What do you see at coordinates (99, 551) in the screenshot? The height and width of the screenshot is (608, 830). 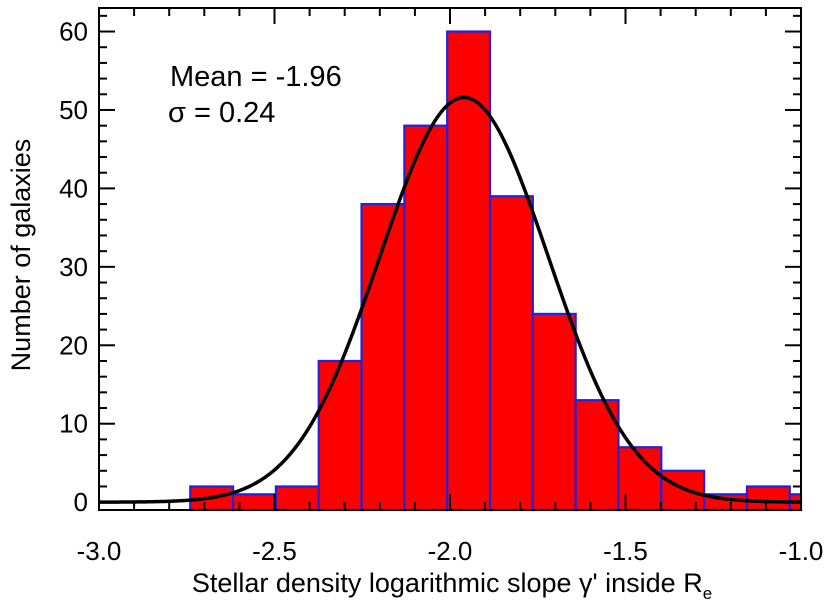 I see `x-tick-label-0: -3.0` at bounding box center [99, 551].